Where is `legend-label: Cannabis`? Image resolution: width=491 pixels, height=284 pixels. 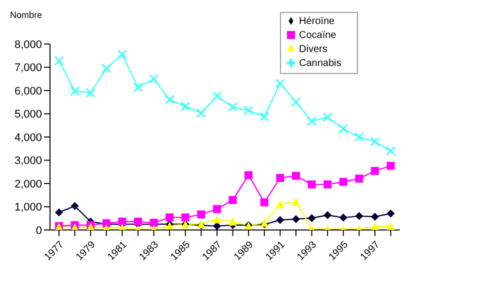 legend-label: Cannabis is located at coordinates (320, 63).